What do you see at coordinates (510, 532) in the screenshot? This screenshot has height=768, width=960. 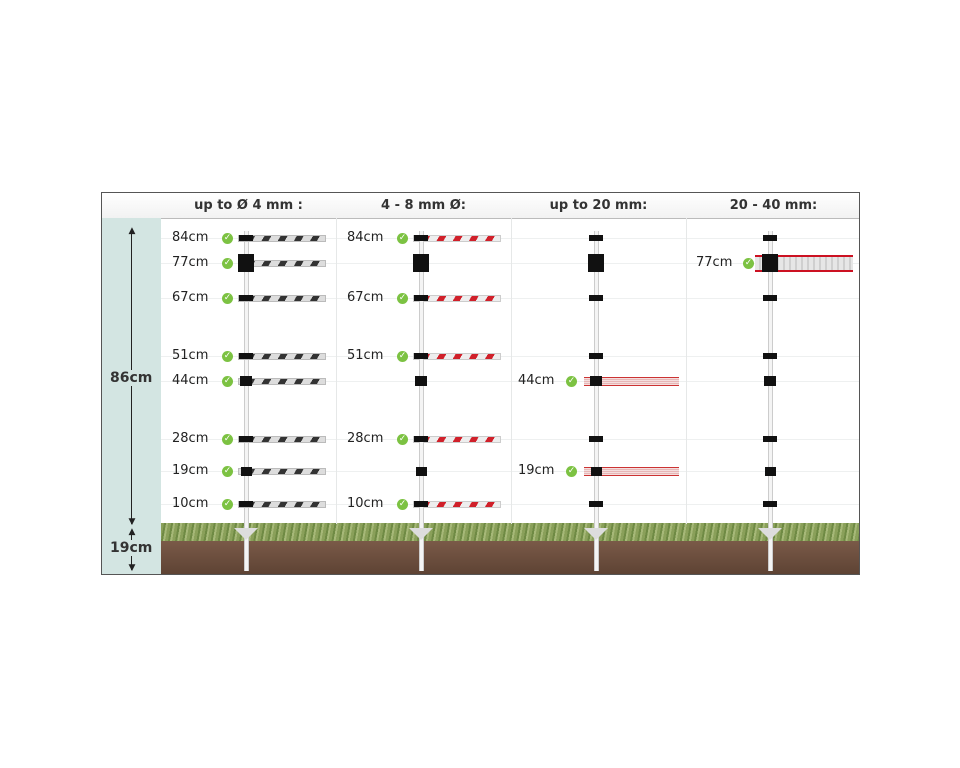 I see `grass` at bounding box center [510, 532].